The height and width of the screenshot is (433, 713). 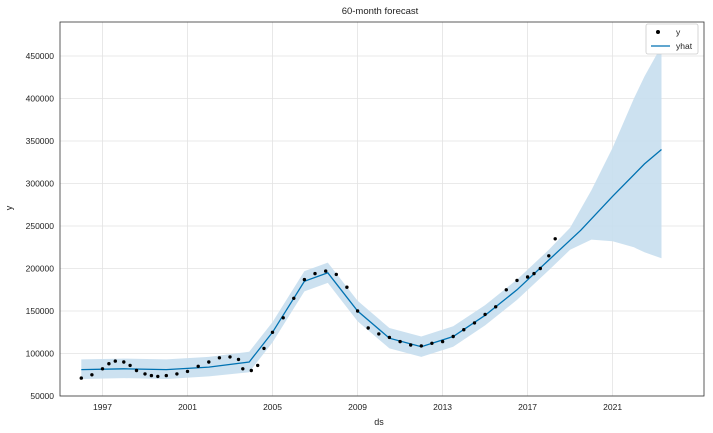 I want to click on x-tick-label: 2013, so click(x=442, y=407).